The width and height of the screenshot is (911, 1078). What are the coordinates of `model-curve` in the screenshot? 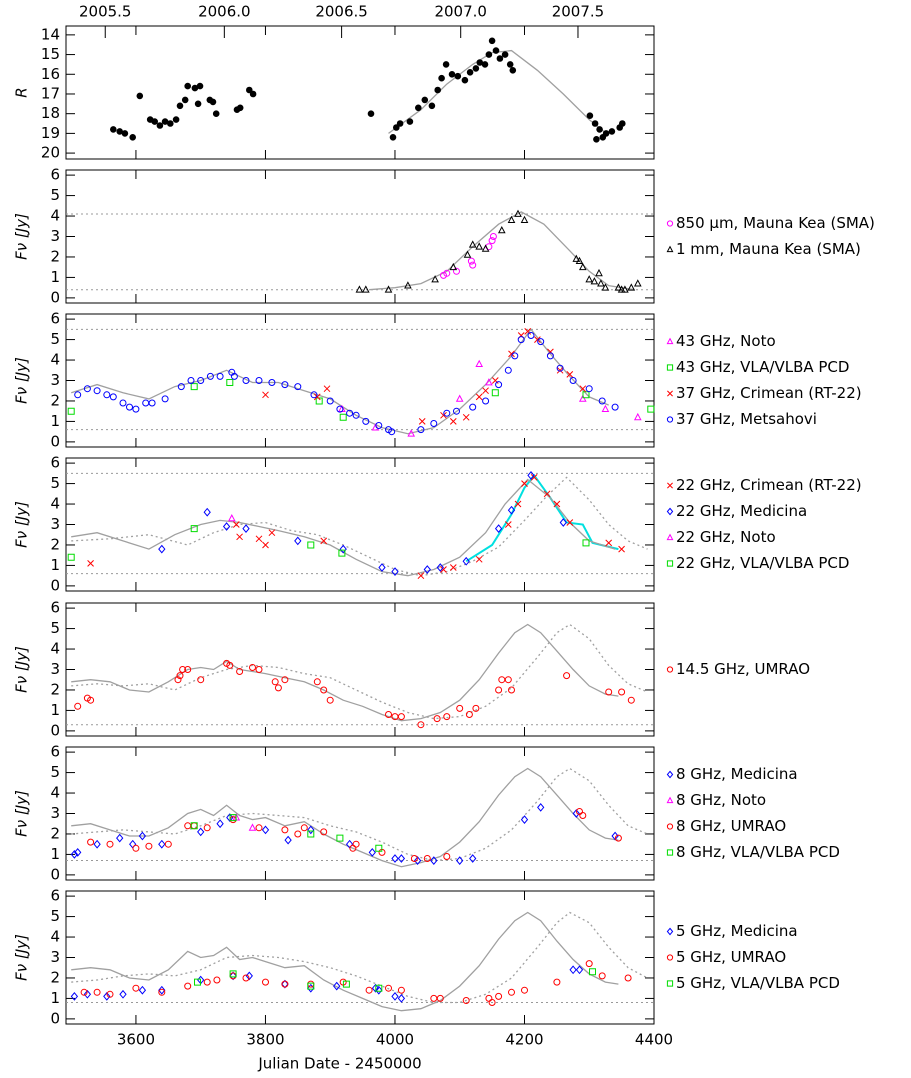 It's located at (340, 381).